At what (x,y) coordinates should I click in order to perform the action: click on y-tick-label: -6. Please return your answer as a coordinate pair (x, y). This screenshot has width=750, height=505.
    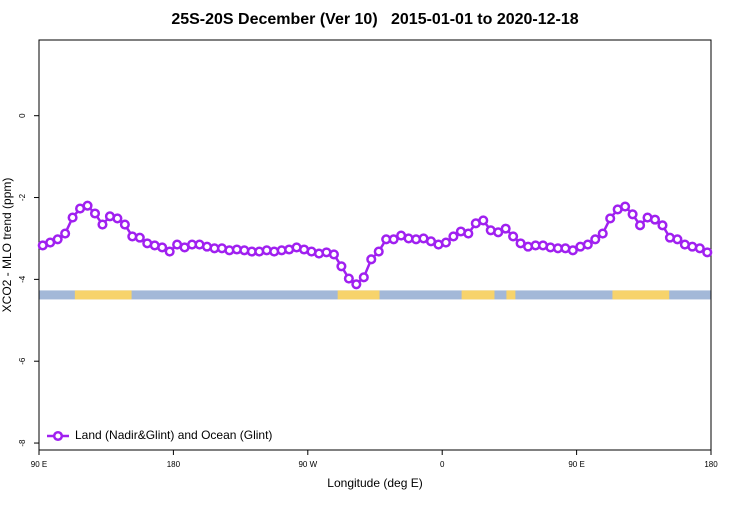
    Looking at the image, I should click on (22, 361).